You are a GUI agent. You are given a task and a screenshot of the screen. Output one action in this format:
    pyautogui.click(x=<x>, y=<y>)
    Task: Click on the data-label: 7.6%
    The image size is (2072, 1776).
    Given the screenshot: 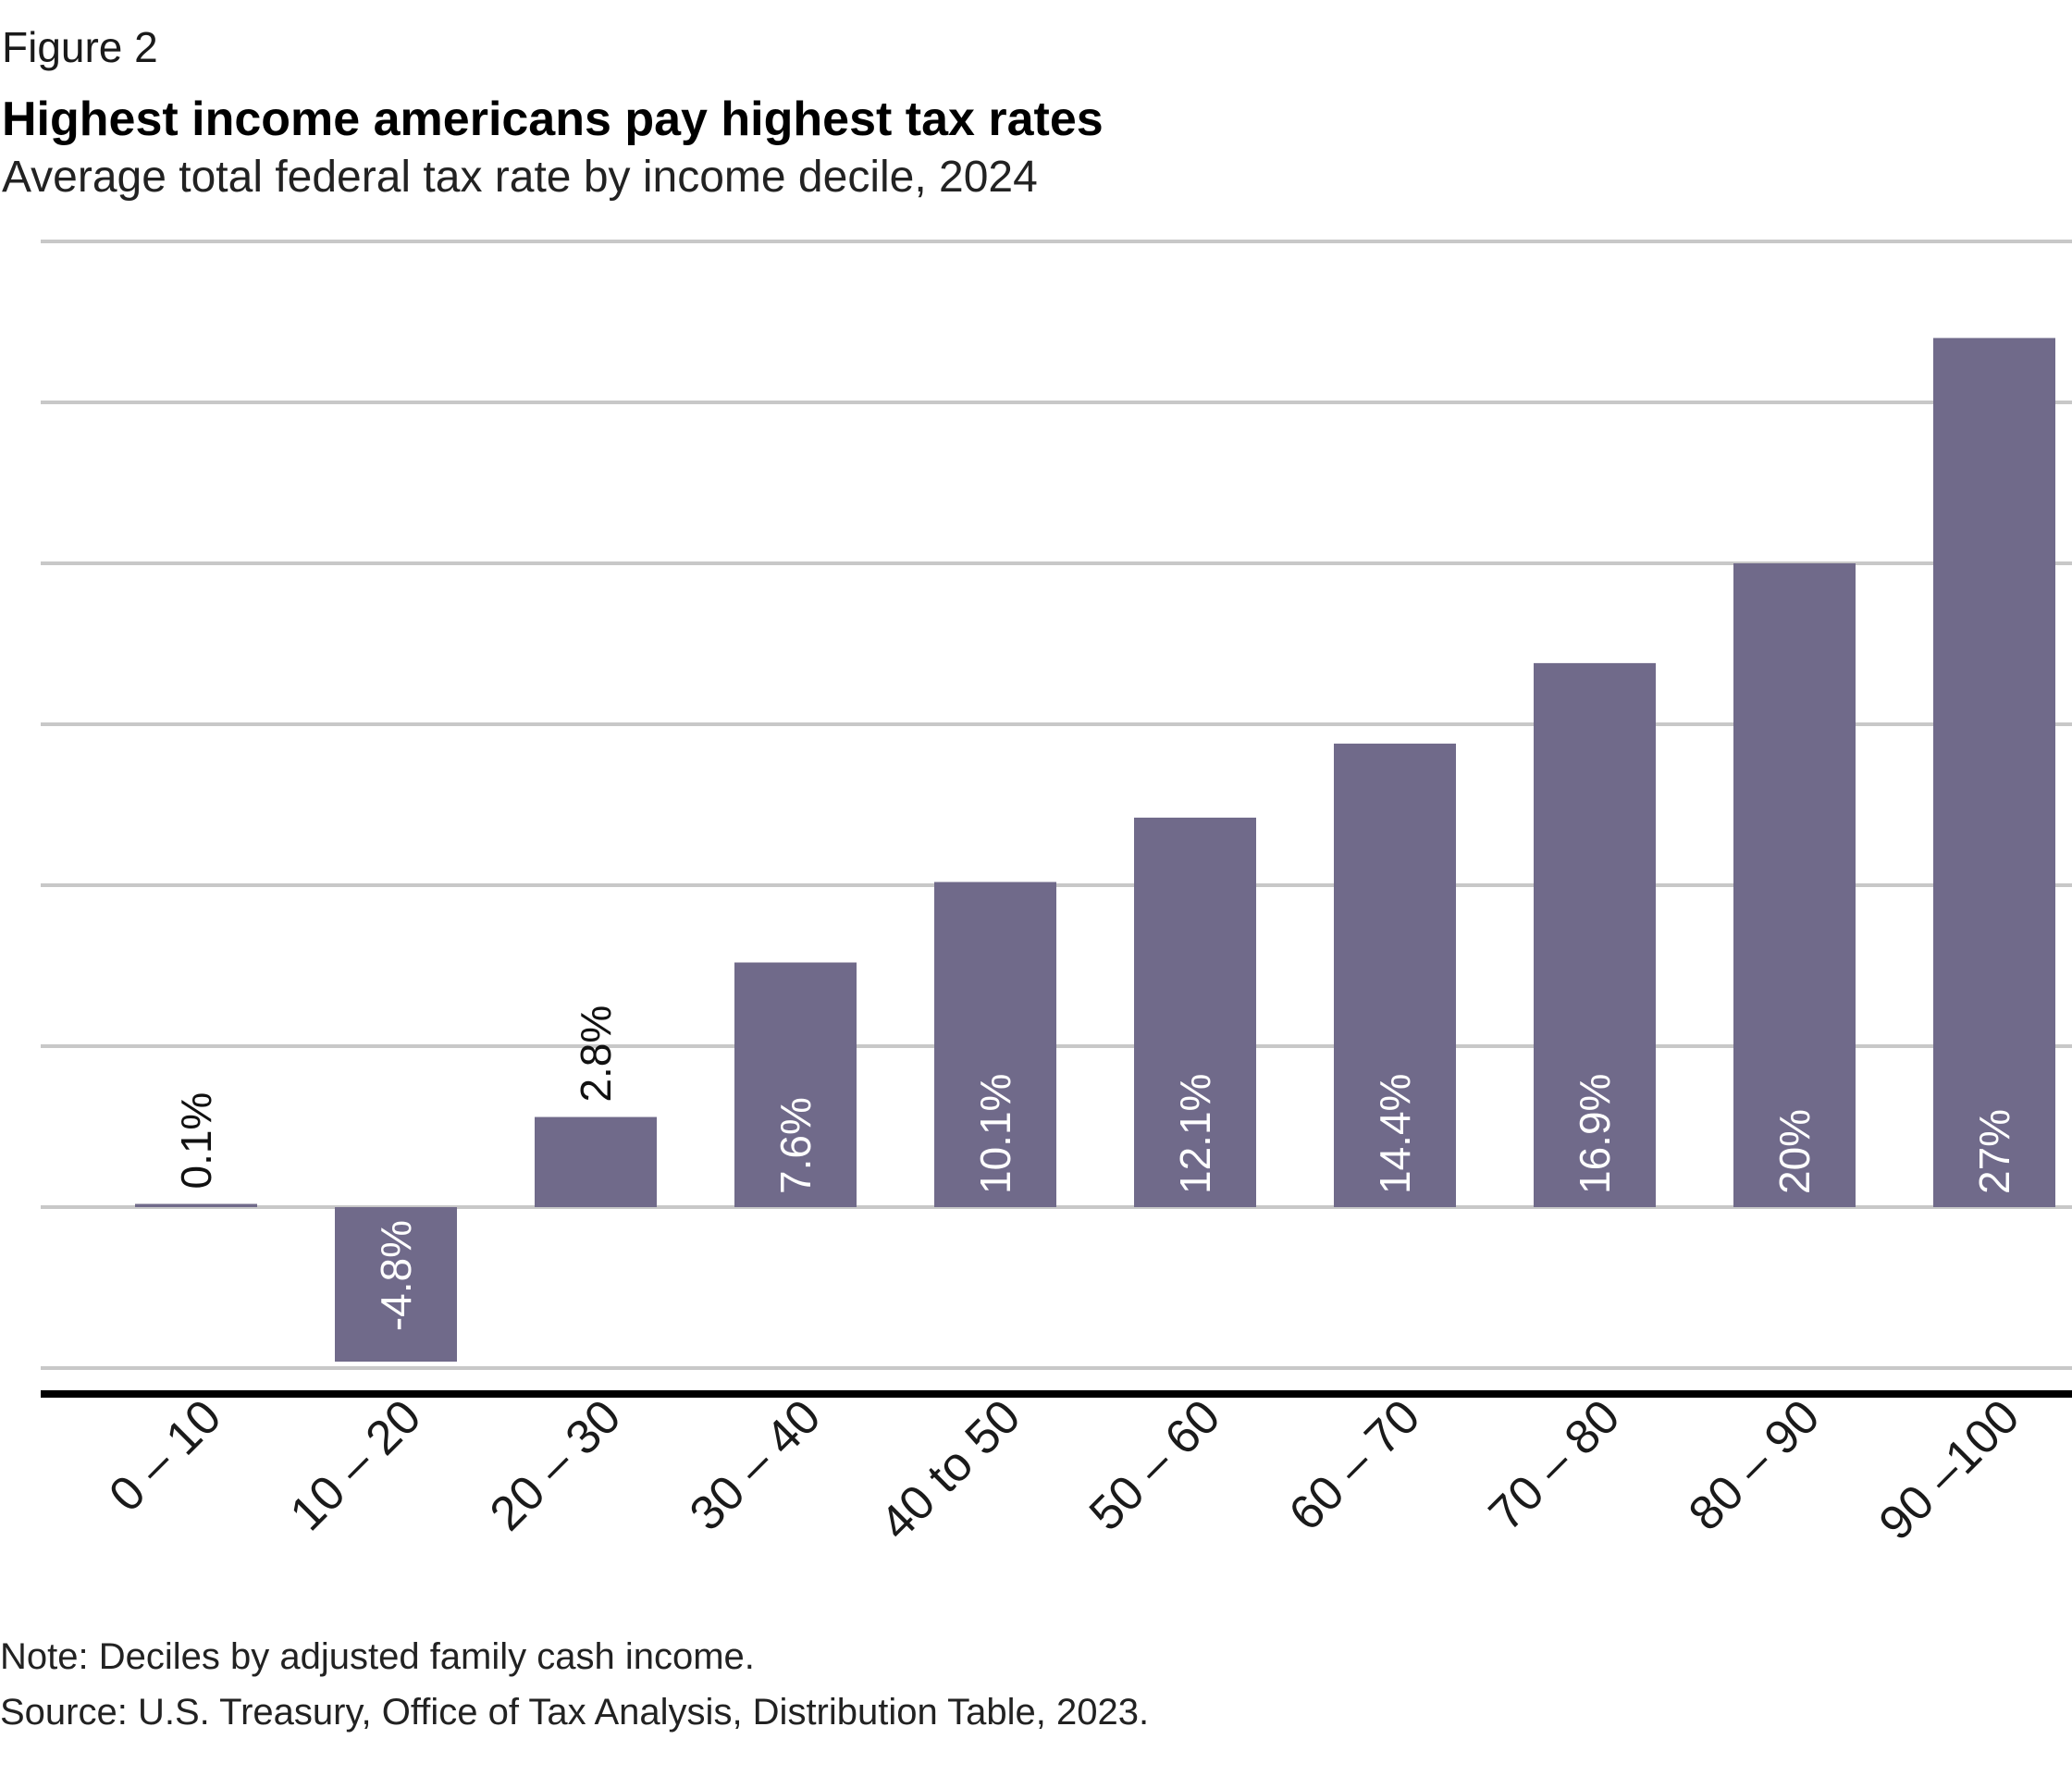 What is the action you would take?
    pyautogui.click(x=795, y=1146)
    